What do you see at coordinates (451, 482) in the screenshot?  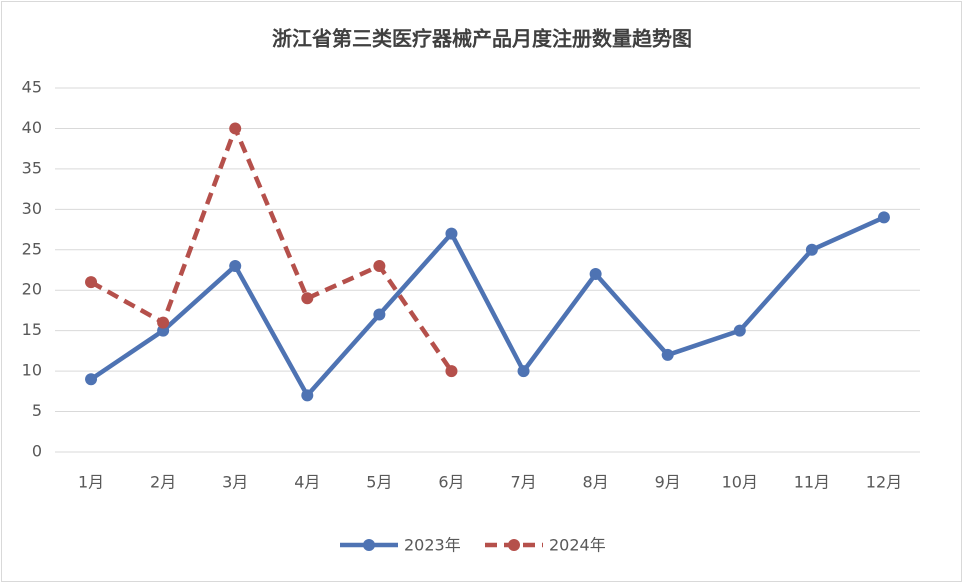 I see `x-tick-label: 6月` at bounding box center [451, 482].